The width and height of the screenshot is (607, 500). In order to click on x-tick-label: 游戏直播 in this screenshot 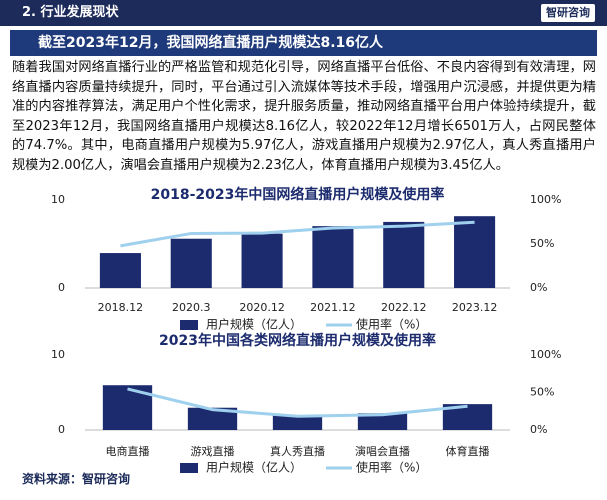, I will do `click(213, 451)`.